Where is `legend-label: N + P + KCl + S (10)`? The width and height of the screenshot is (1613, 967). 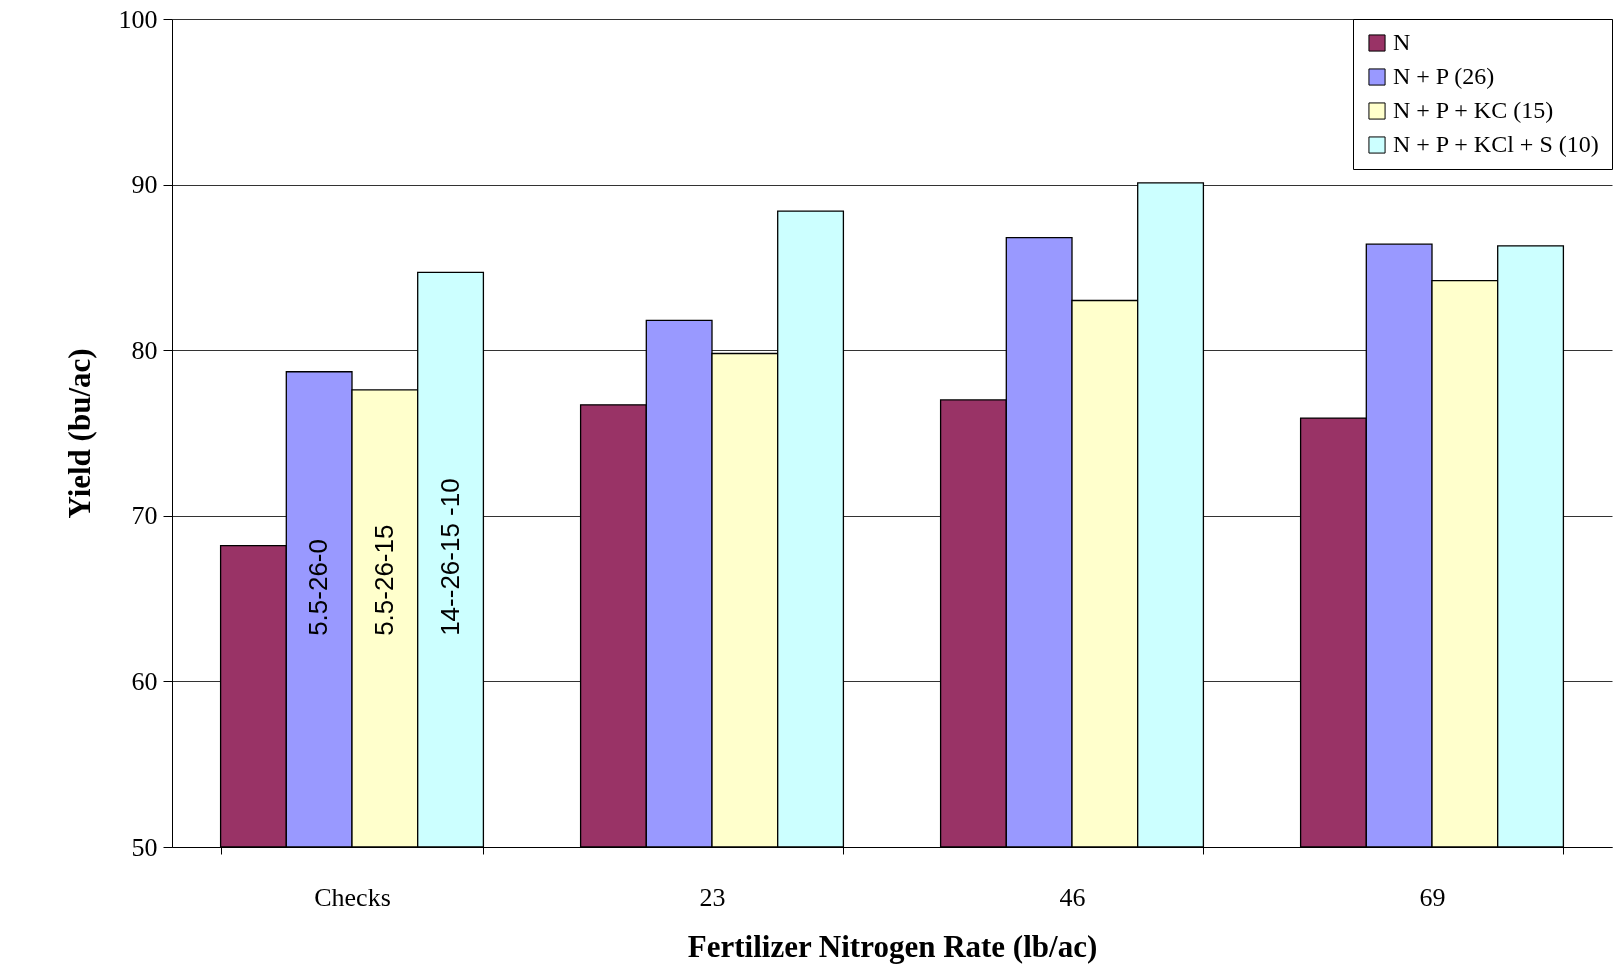
legend-label: N + P + KCl + S (10) is located at coordinates (1496, 144).